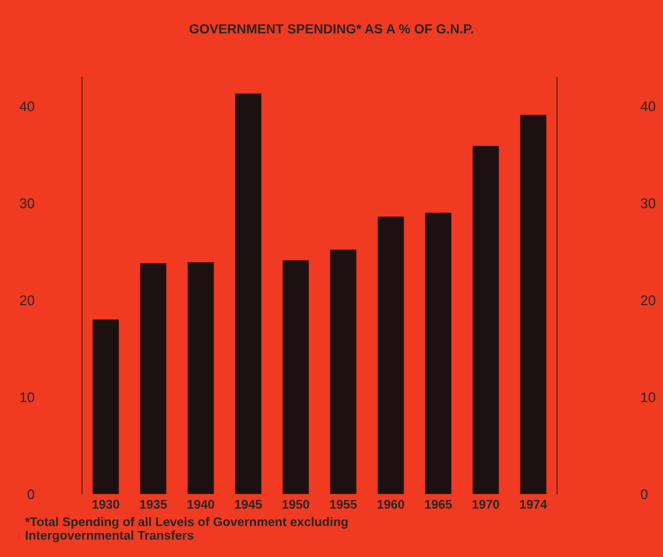  Describe the element at coordinates (27, 203) in the screenshot. I see `y-tick-label: 30` at that location.